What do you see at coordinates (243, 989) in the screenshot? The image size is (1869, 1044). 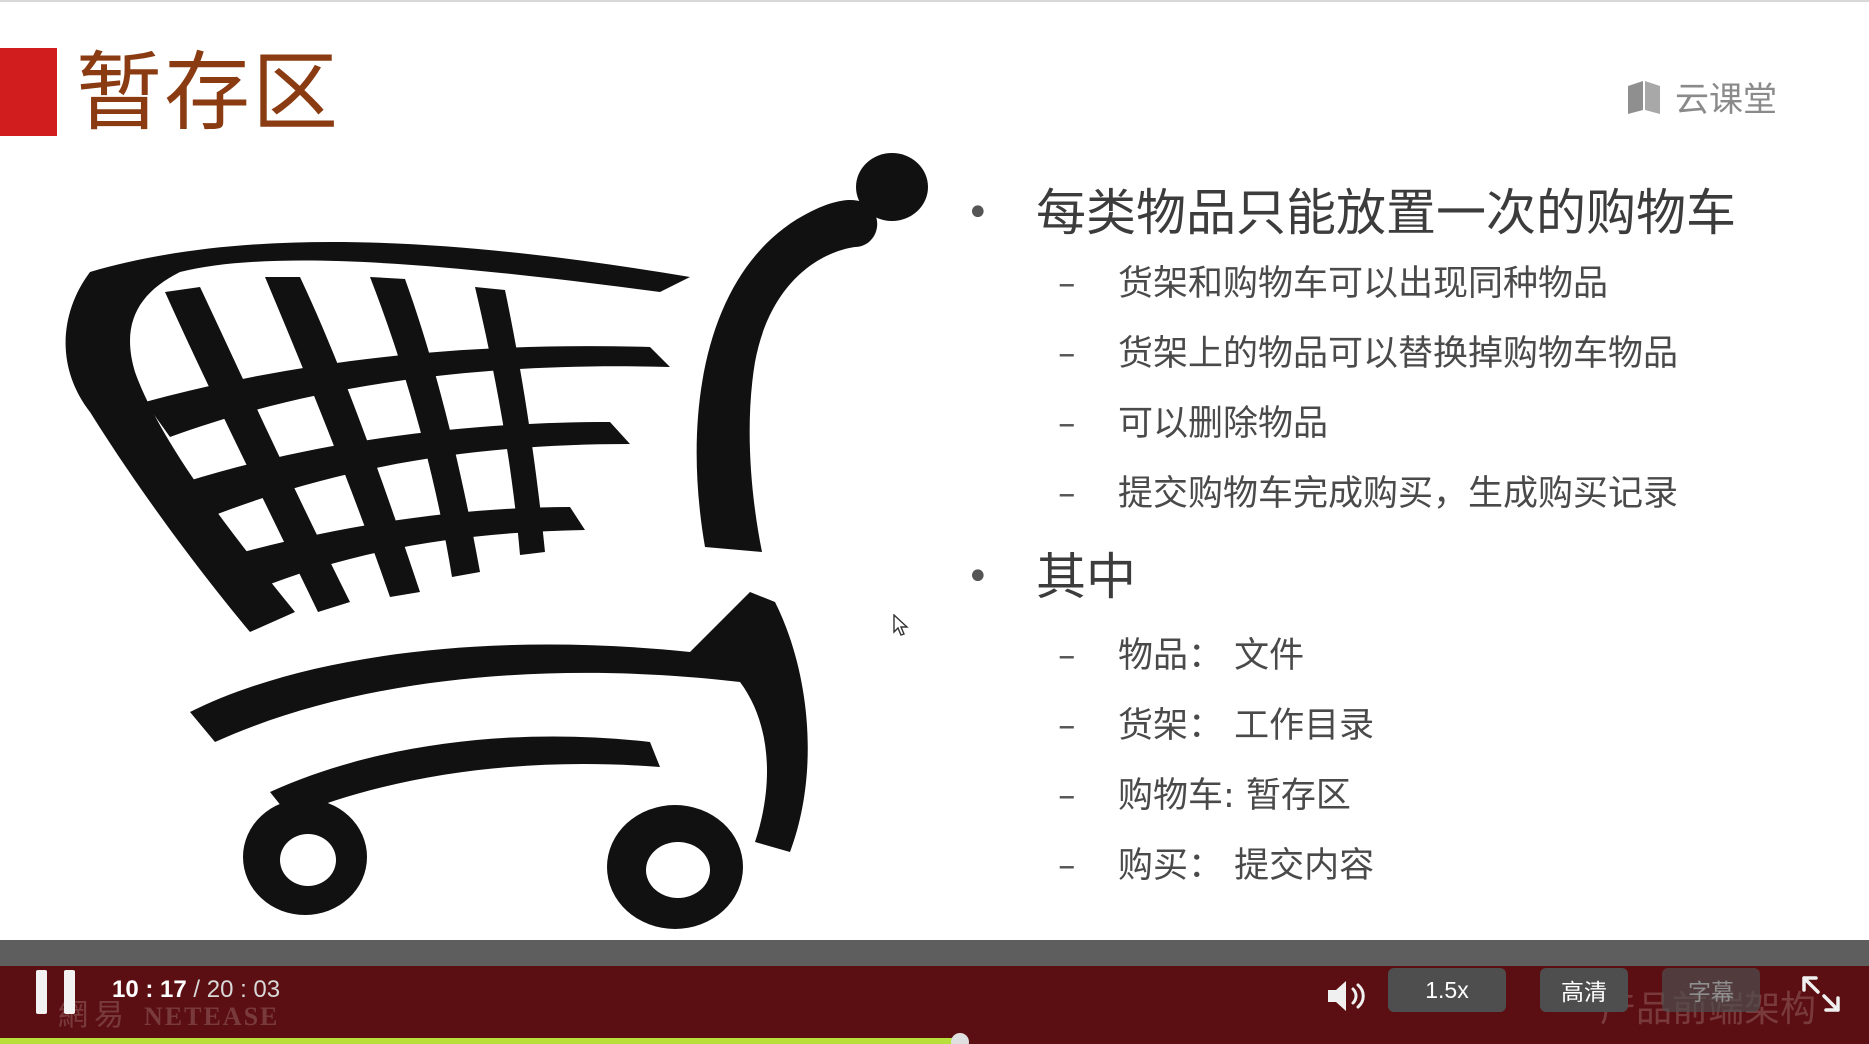 I see `total-time: 20 : 03` at bounding box center [243, 989].